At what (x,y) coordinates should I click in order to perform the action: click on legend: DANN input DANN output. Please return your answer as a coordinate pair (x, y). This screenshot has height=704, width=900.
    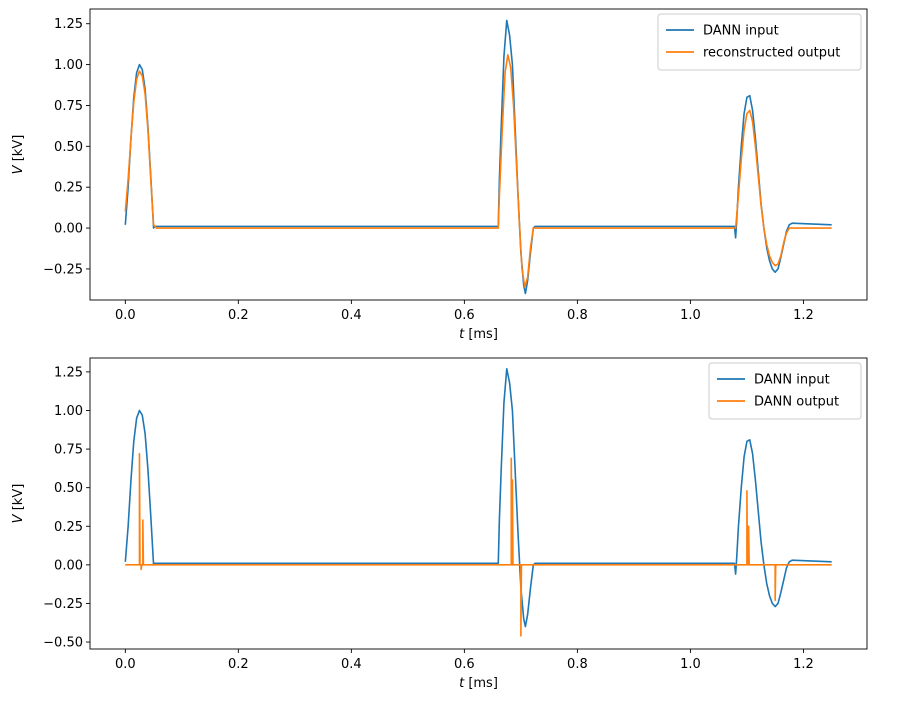
    Looking at the image, I should click on (785, 391).